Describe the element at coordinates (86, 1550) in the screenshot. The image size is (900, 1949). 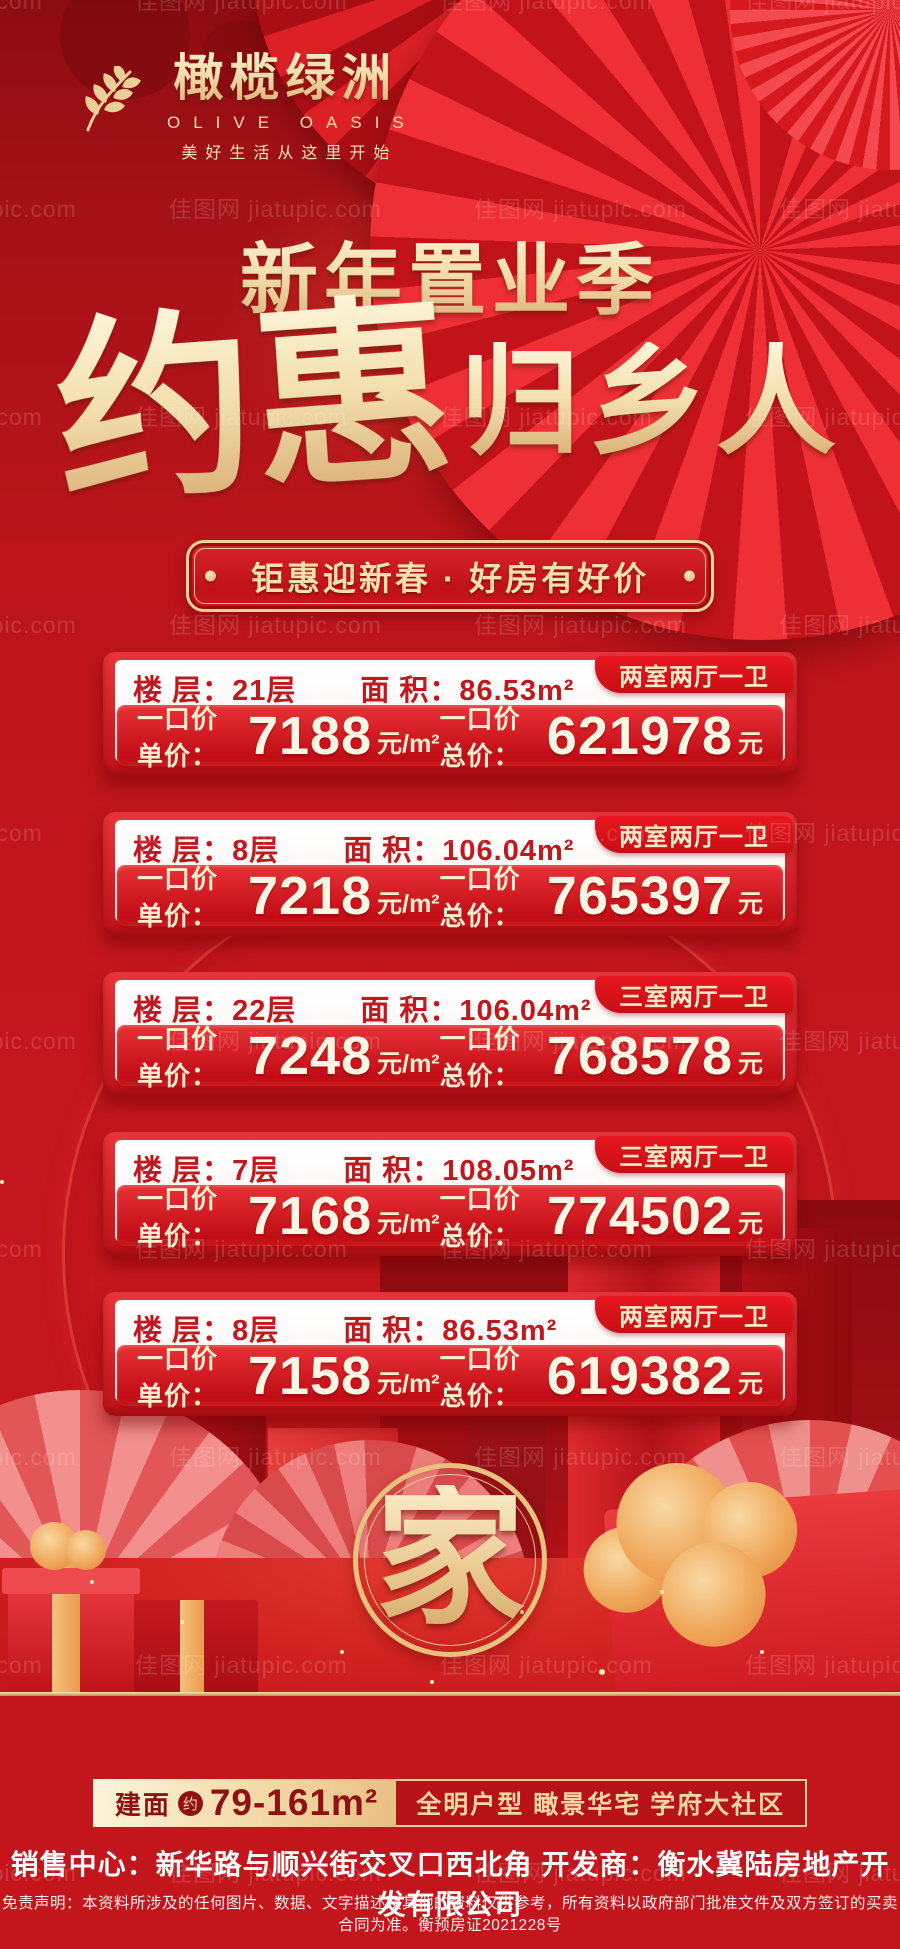
I see `gift-bow-icon` at that location.